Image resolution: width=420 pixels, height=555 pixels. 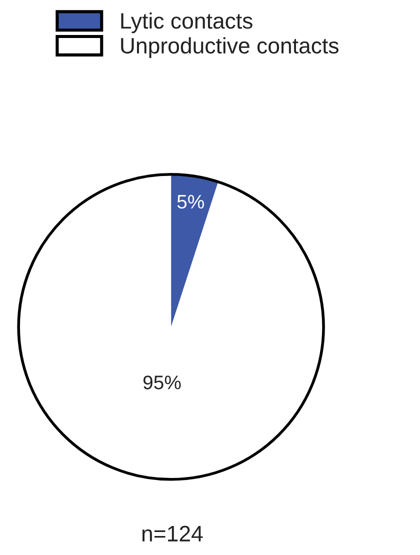 What do you see at coordinates (186, 23) in the screenshot?
I see `legend-label: Lytic contacts` at bounding box center [186, 23].